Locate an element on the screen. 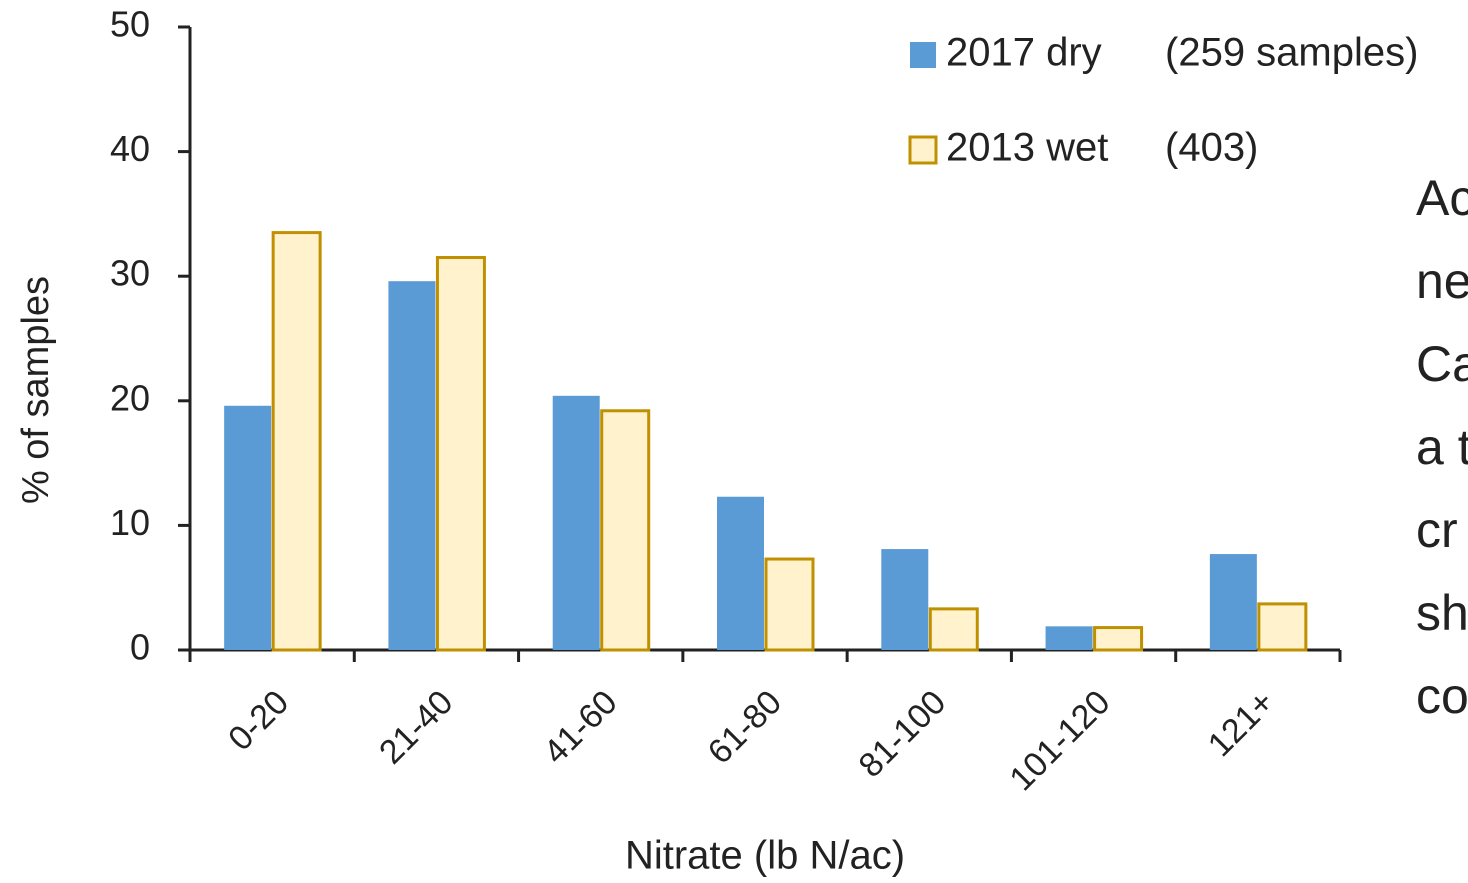 Image resolution: width=1468 pixels, height=883 pixels. y-axis-label: % of samples is located at coordinates (36, 390).